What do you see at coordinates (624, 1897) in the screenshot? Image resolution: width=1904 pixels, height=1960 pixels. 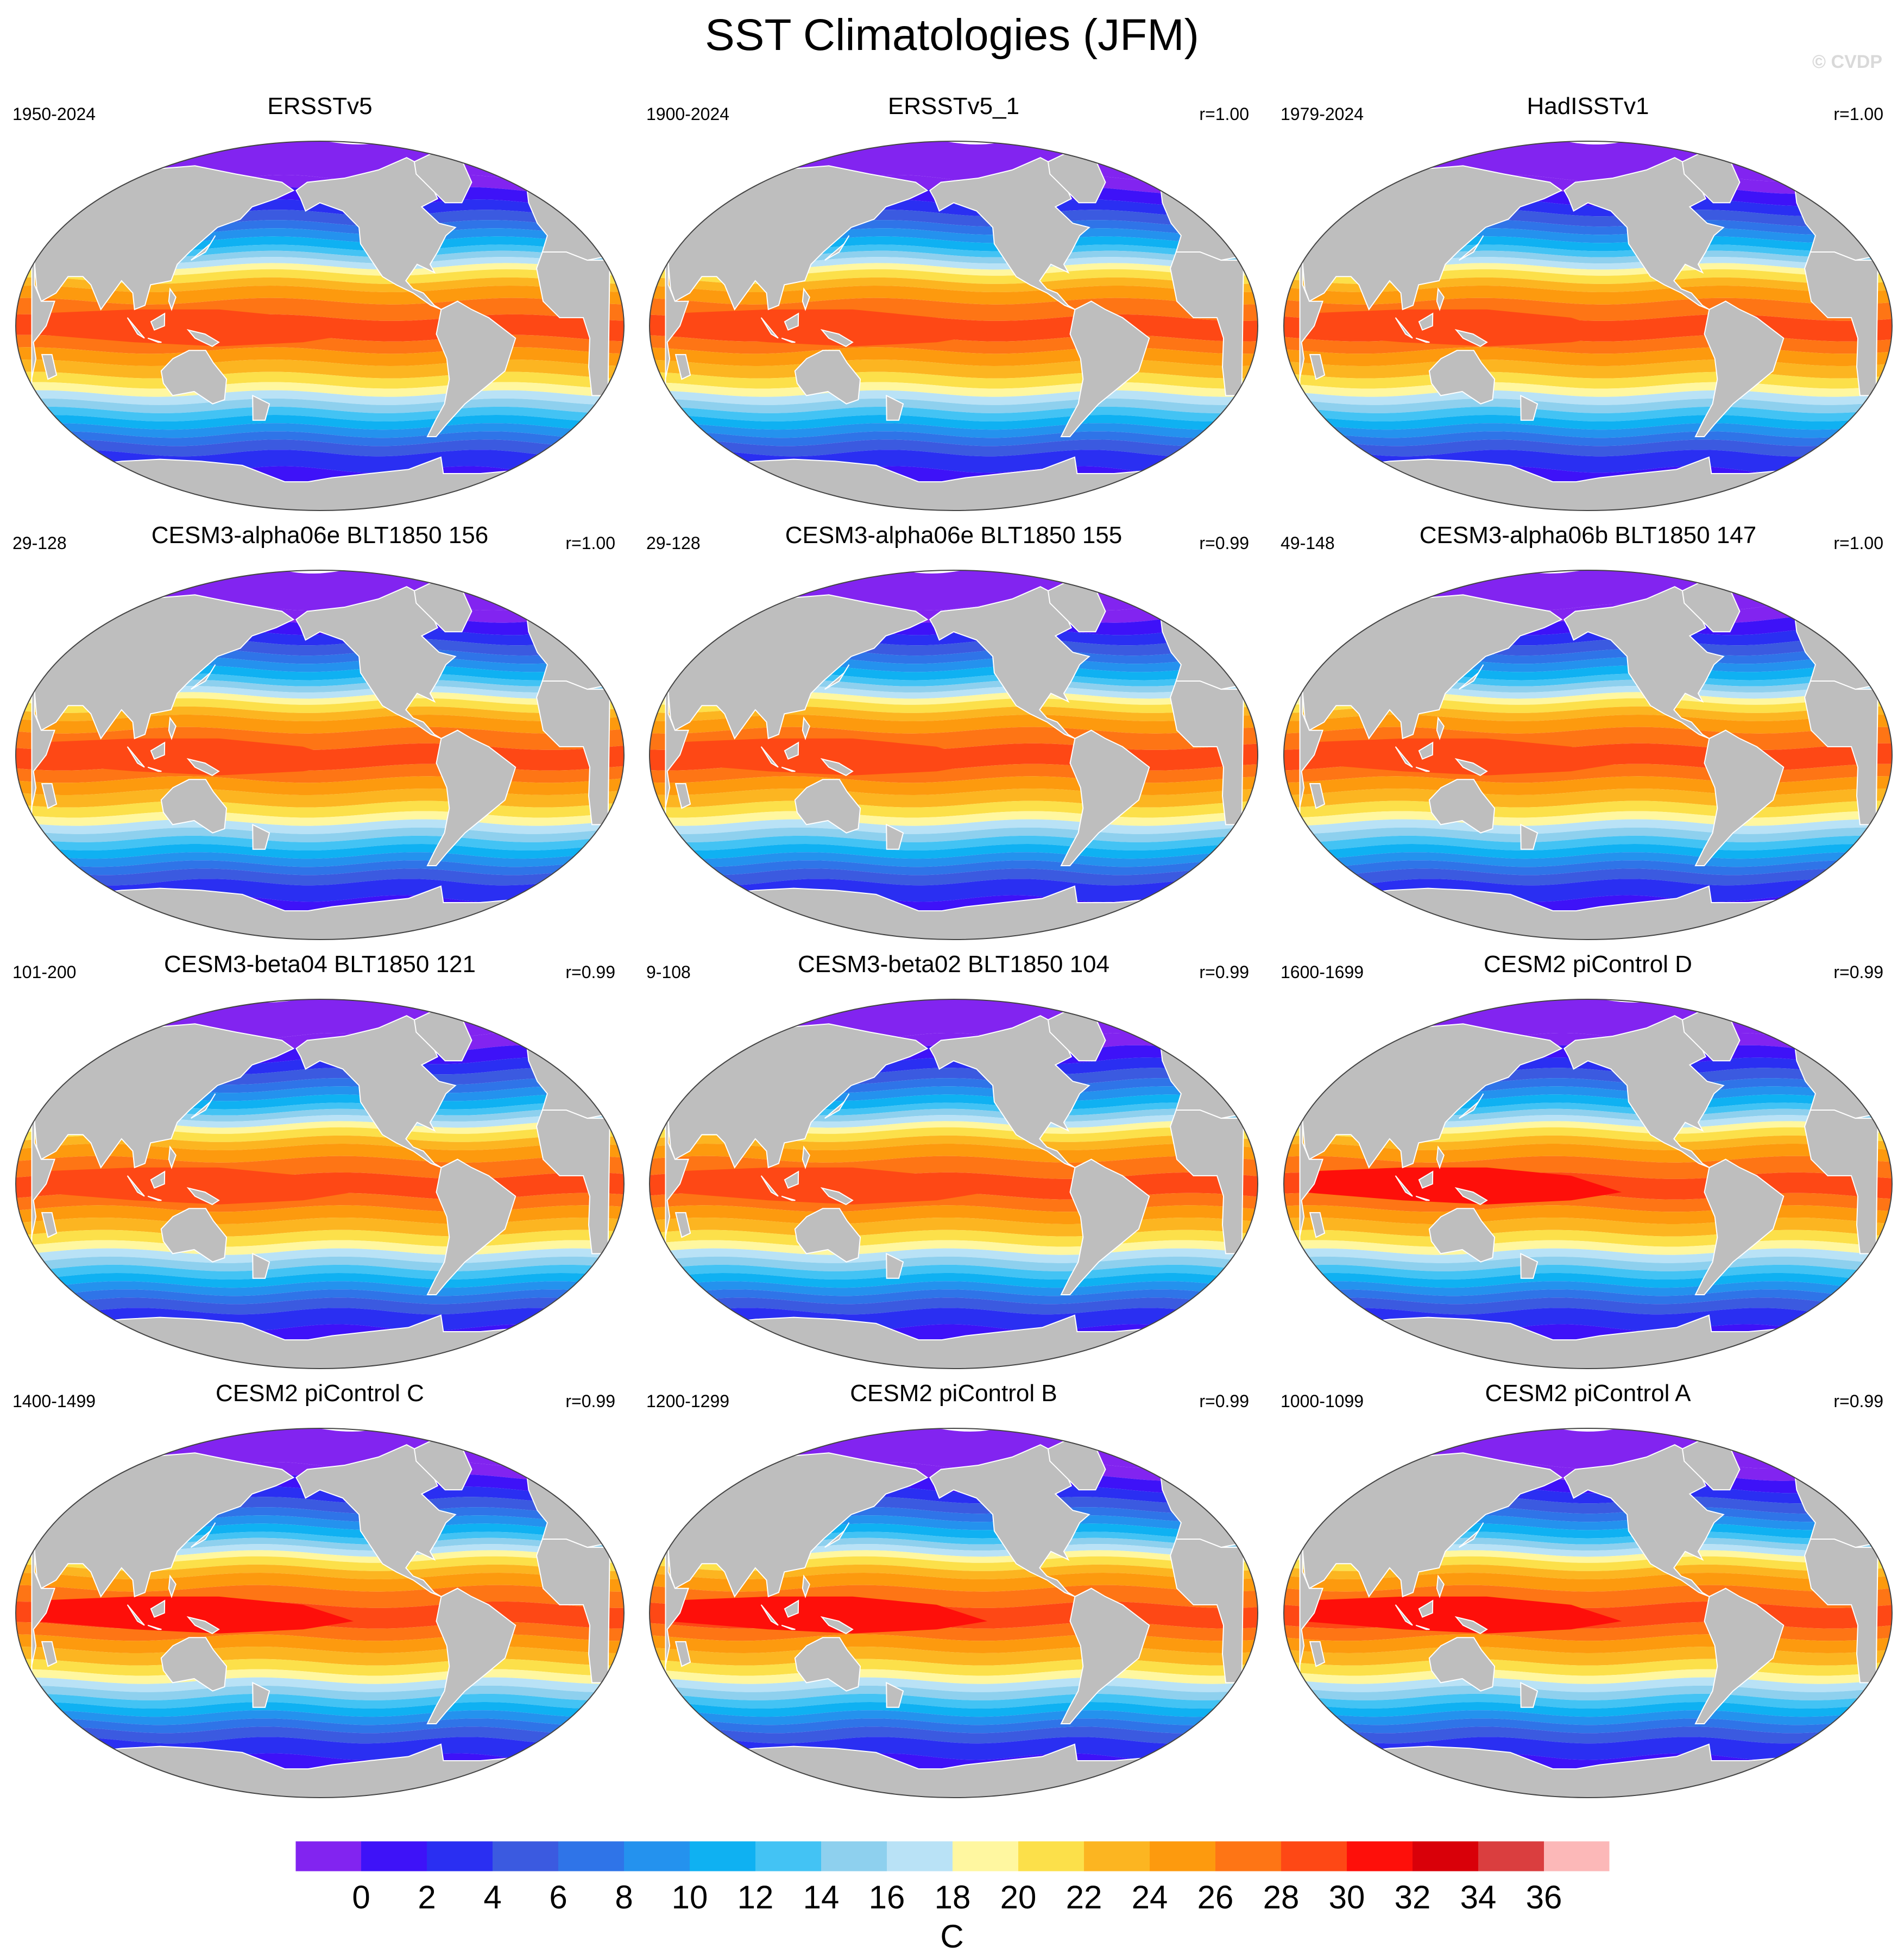 I see `colorbar-tick-label: 8` at bounding box center [624, 1897].